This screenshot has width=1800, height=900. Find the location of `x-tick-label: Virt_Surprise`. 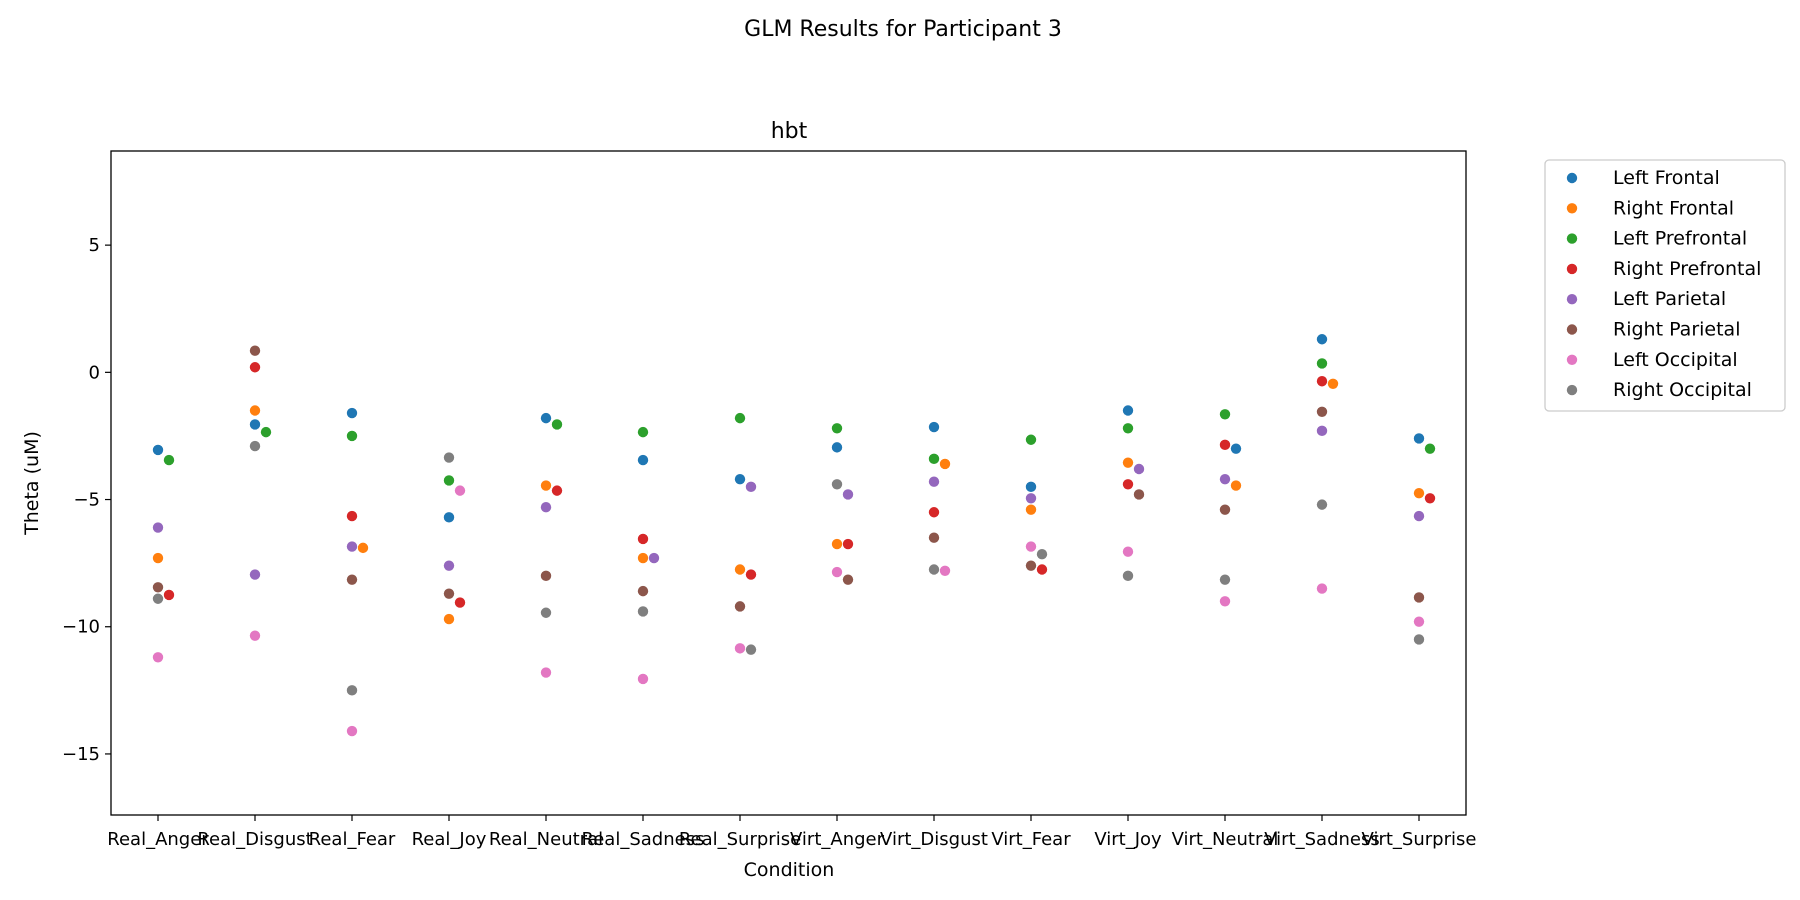

x-tick-label: Virt_Surprise is located at coordinates (1419, 839).